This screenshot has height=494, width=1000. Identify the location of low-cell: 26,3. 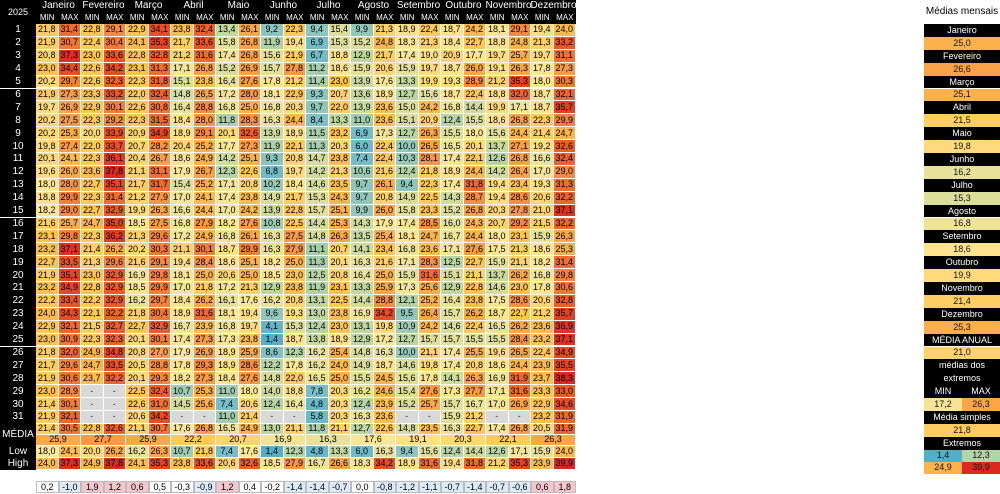
(159, 451).